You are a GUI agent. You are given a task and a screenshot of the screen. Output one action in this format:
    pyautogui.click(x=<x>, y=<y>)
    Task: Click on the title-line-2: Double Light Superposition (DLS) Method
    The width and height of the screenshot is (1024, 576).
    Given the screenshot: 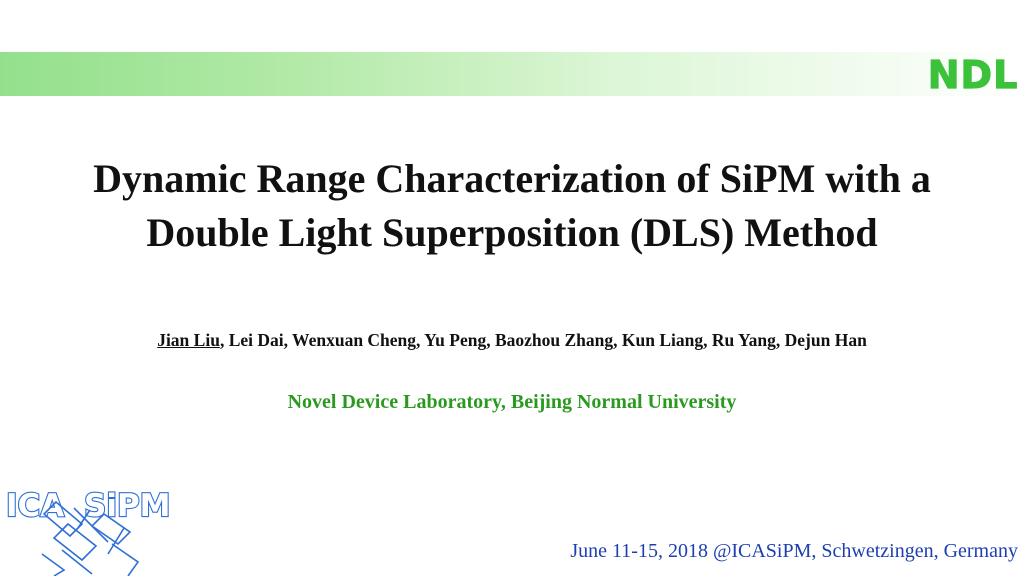 What is the action you would take?
    pyautogui.click(x=512, y=232)
    